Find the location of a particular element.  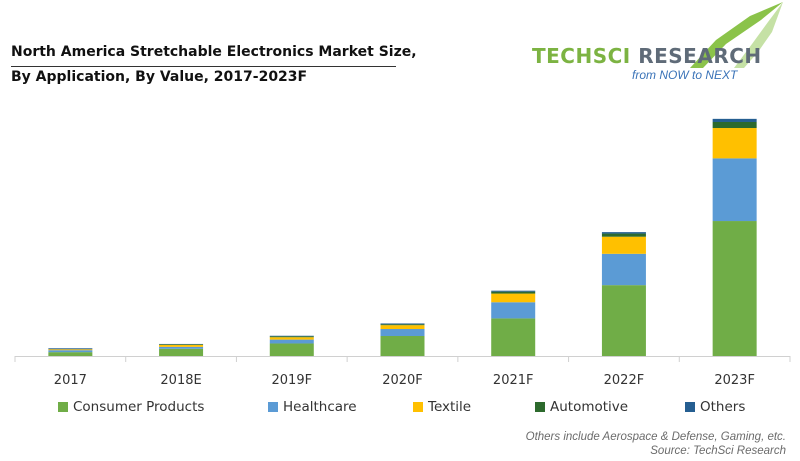

legend-item-healthcare: Healthcare is located at coordinates (312, 407).